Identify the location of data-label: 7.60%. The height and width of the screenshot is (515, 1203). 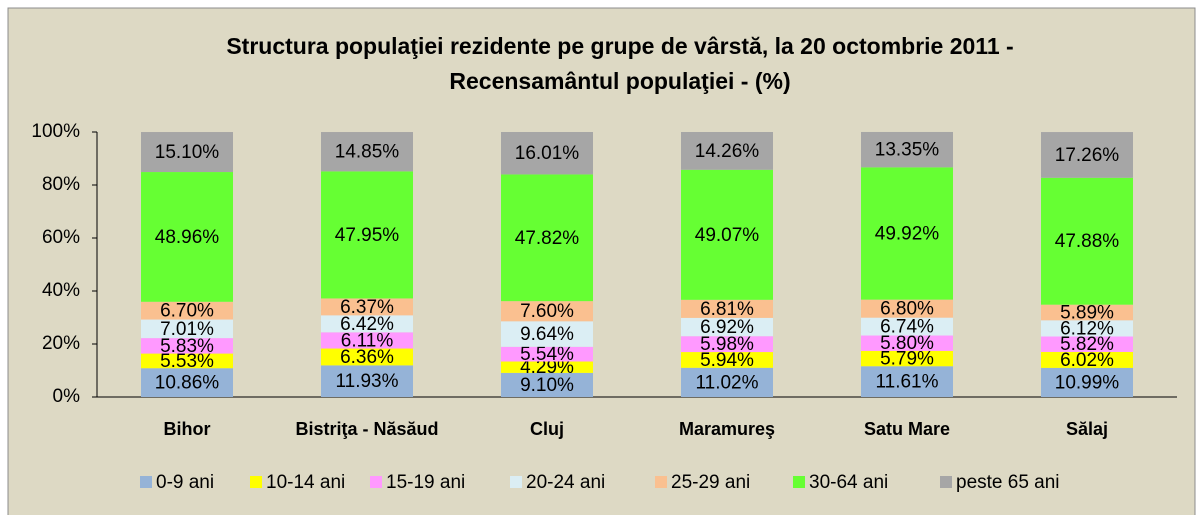
(547, 311).